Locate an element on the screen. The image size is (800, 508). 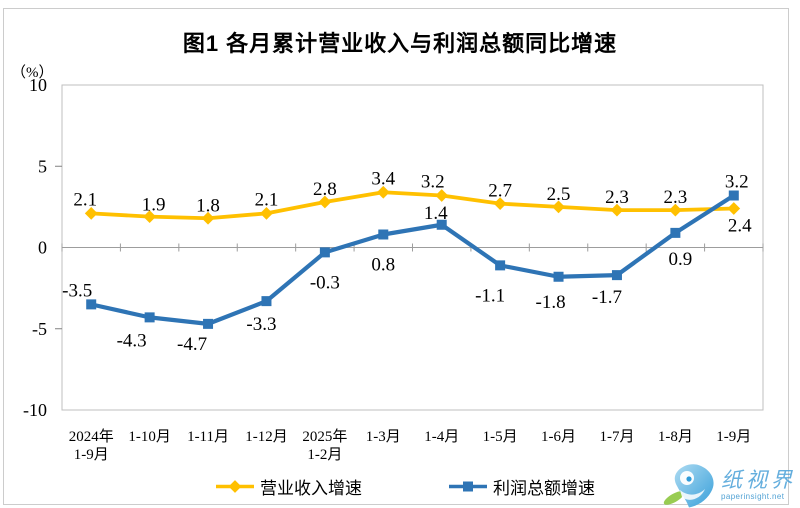
x-axis-label: 1-7月 is located at coordinates (616, 437).